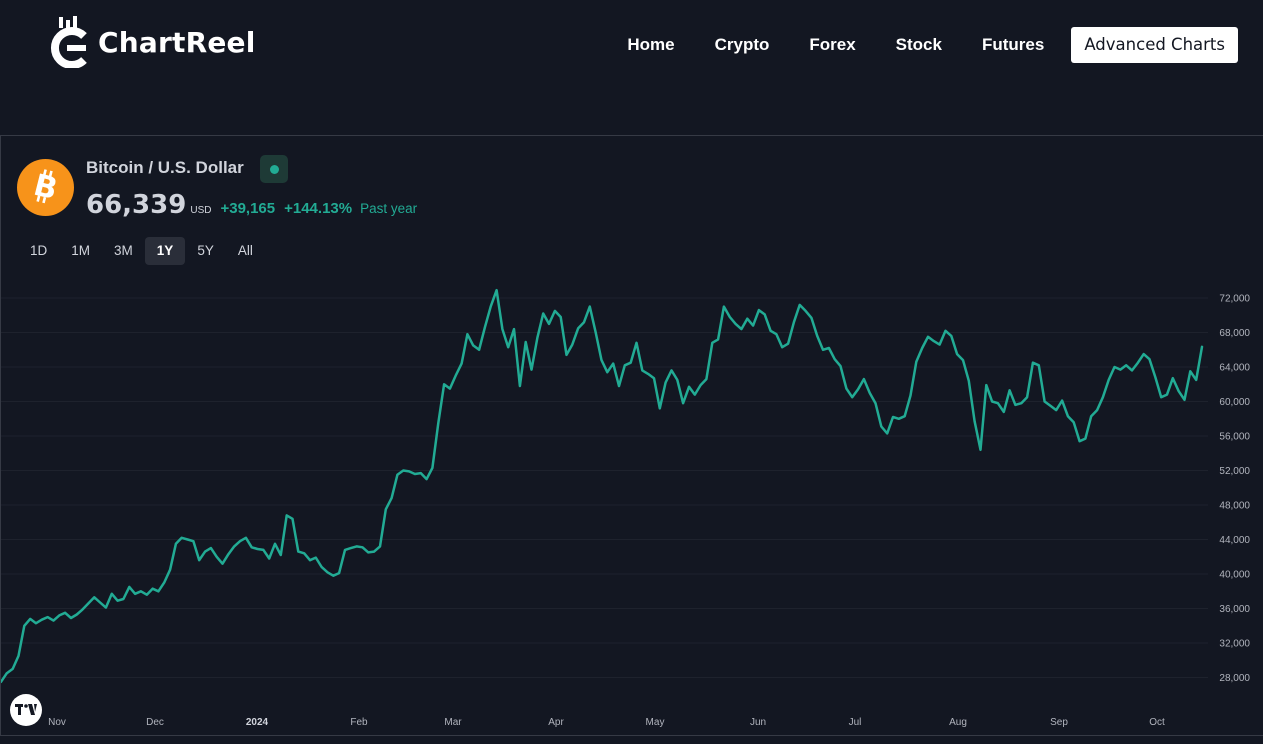 This screenshot has width=1263, height=744. Describe the element at coordinates (257, 722) in the screenshot. I see `x-tick-label: 2024` at that location.